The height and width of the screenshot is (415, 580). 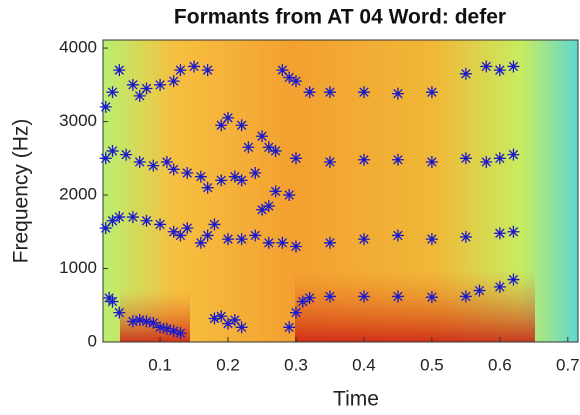 I want to click on spectrogram-energy, so click(x=415, y=306).